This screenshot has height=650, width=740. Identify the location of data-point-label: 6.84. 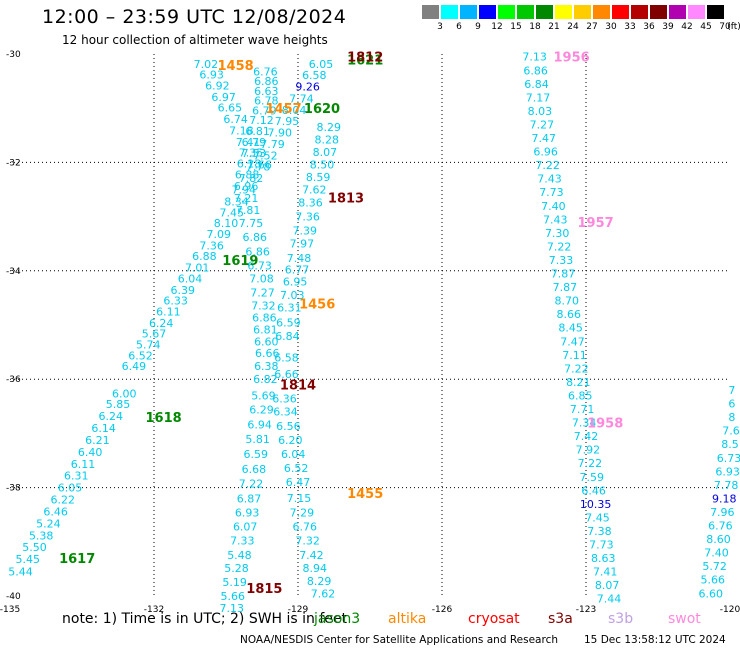
(536, 84).